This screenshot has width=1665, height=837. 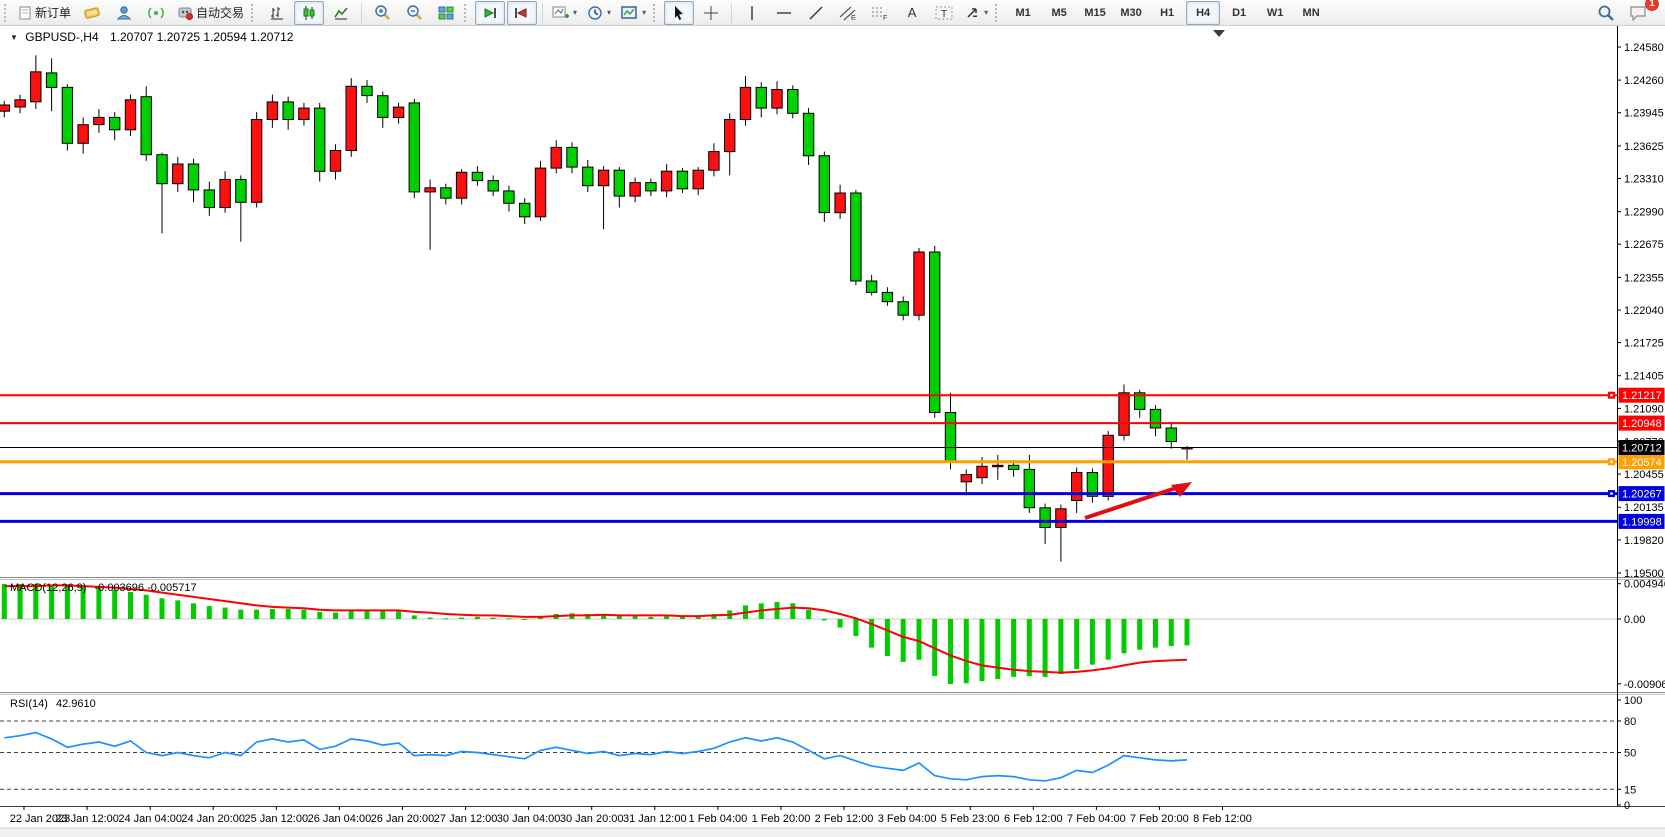 I want to click on vertical-line-tool-button, so click(x=752, y=13).